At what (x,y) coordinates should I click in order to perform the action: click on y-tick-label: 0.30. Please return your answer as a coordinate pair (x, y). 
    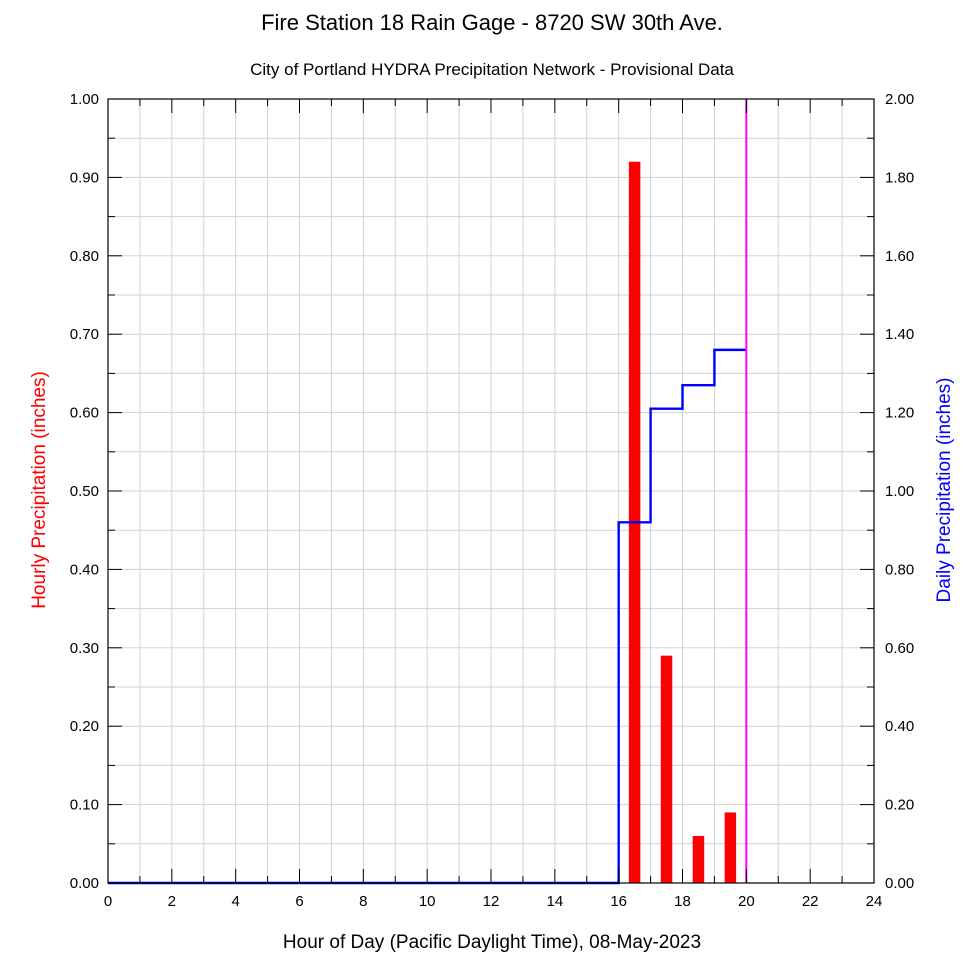
    Looking at the image, I should click on (84, 648).